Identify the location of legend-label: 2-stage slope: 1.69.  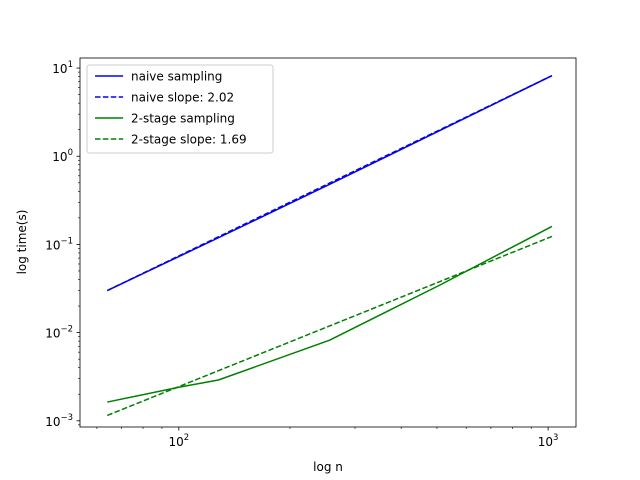
(189, 140).